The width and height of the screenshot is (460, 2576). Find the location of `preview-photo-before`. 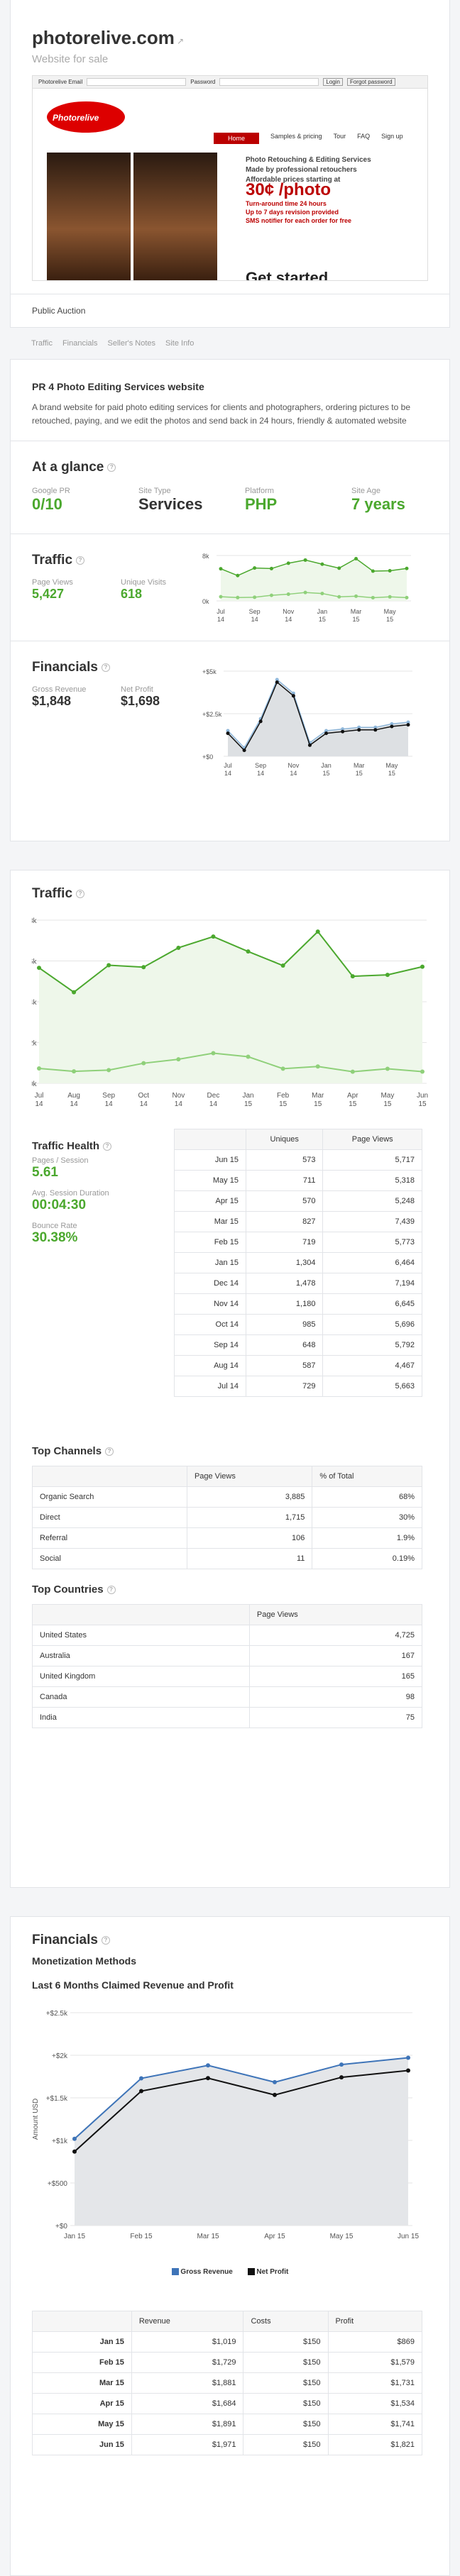

preview-photo-before is located at coordinates (89, 216).